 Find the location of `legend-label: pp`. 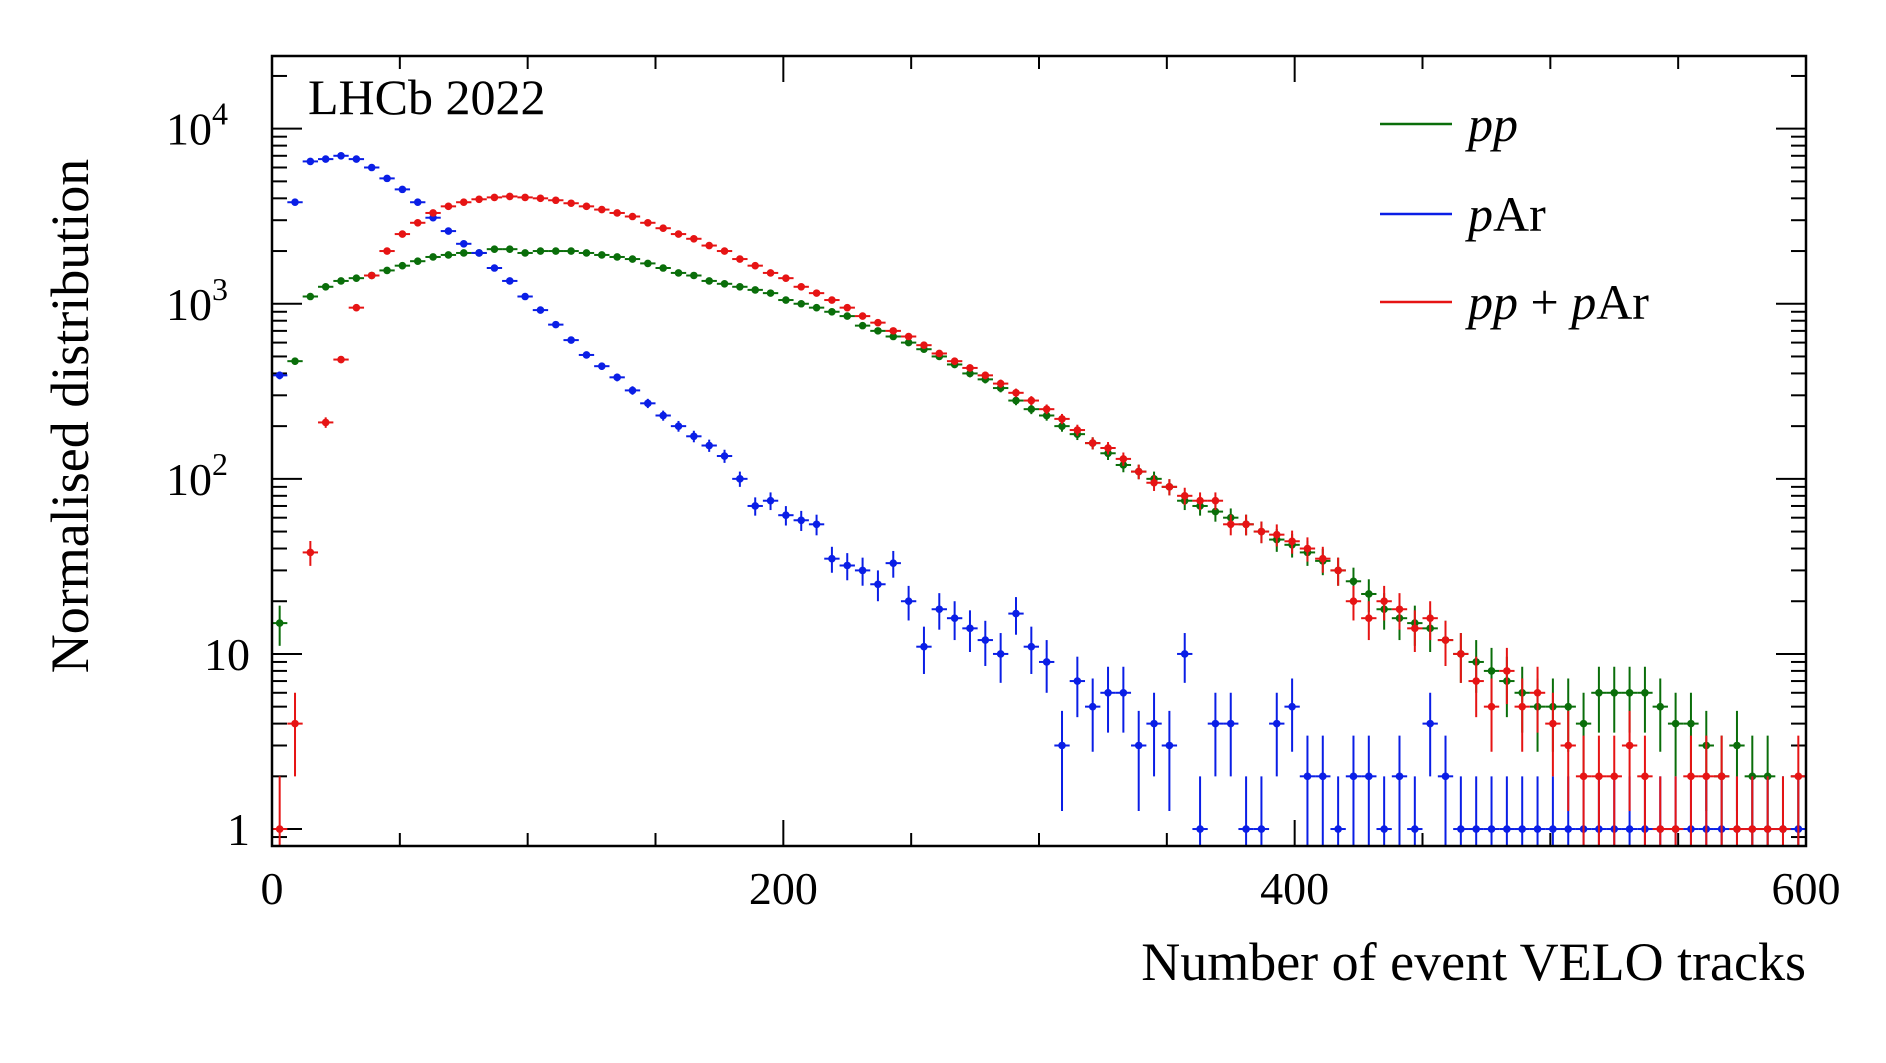

legend-label: pp is located at coordinates (1491, 124).